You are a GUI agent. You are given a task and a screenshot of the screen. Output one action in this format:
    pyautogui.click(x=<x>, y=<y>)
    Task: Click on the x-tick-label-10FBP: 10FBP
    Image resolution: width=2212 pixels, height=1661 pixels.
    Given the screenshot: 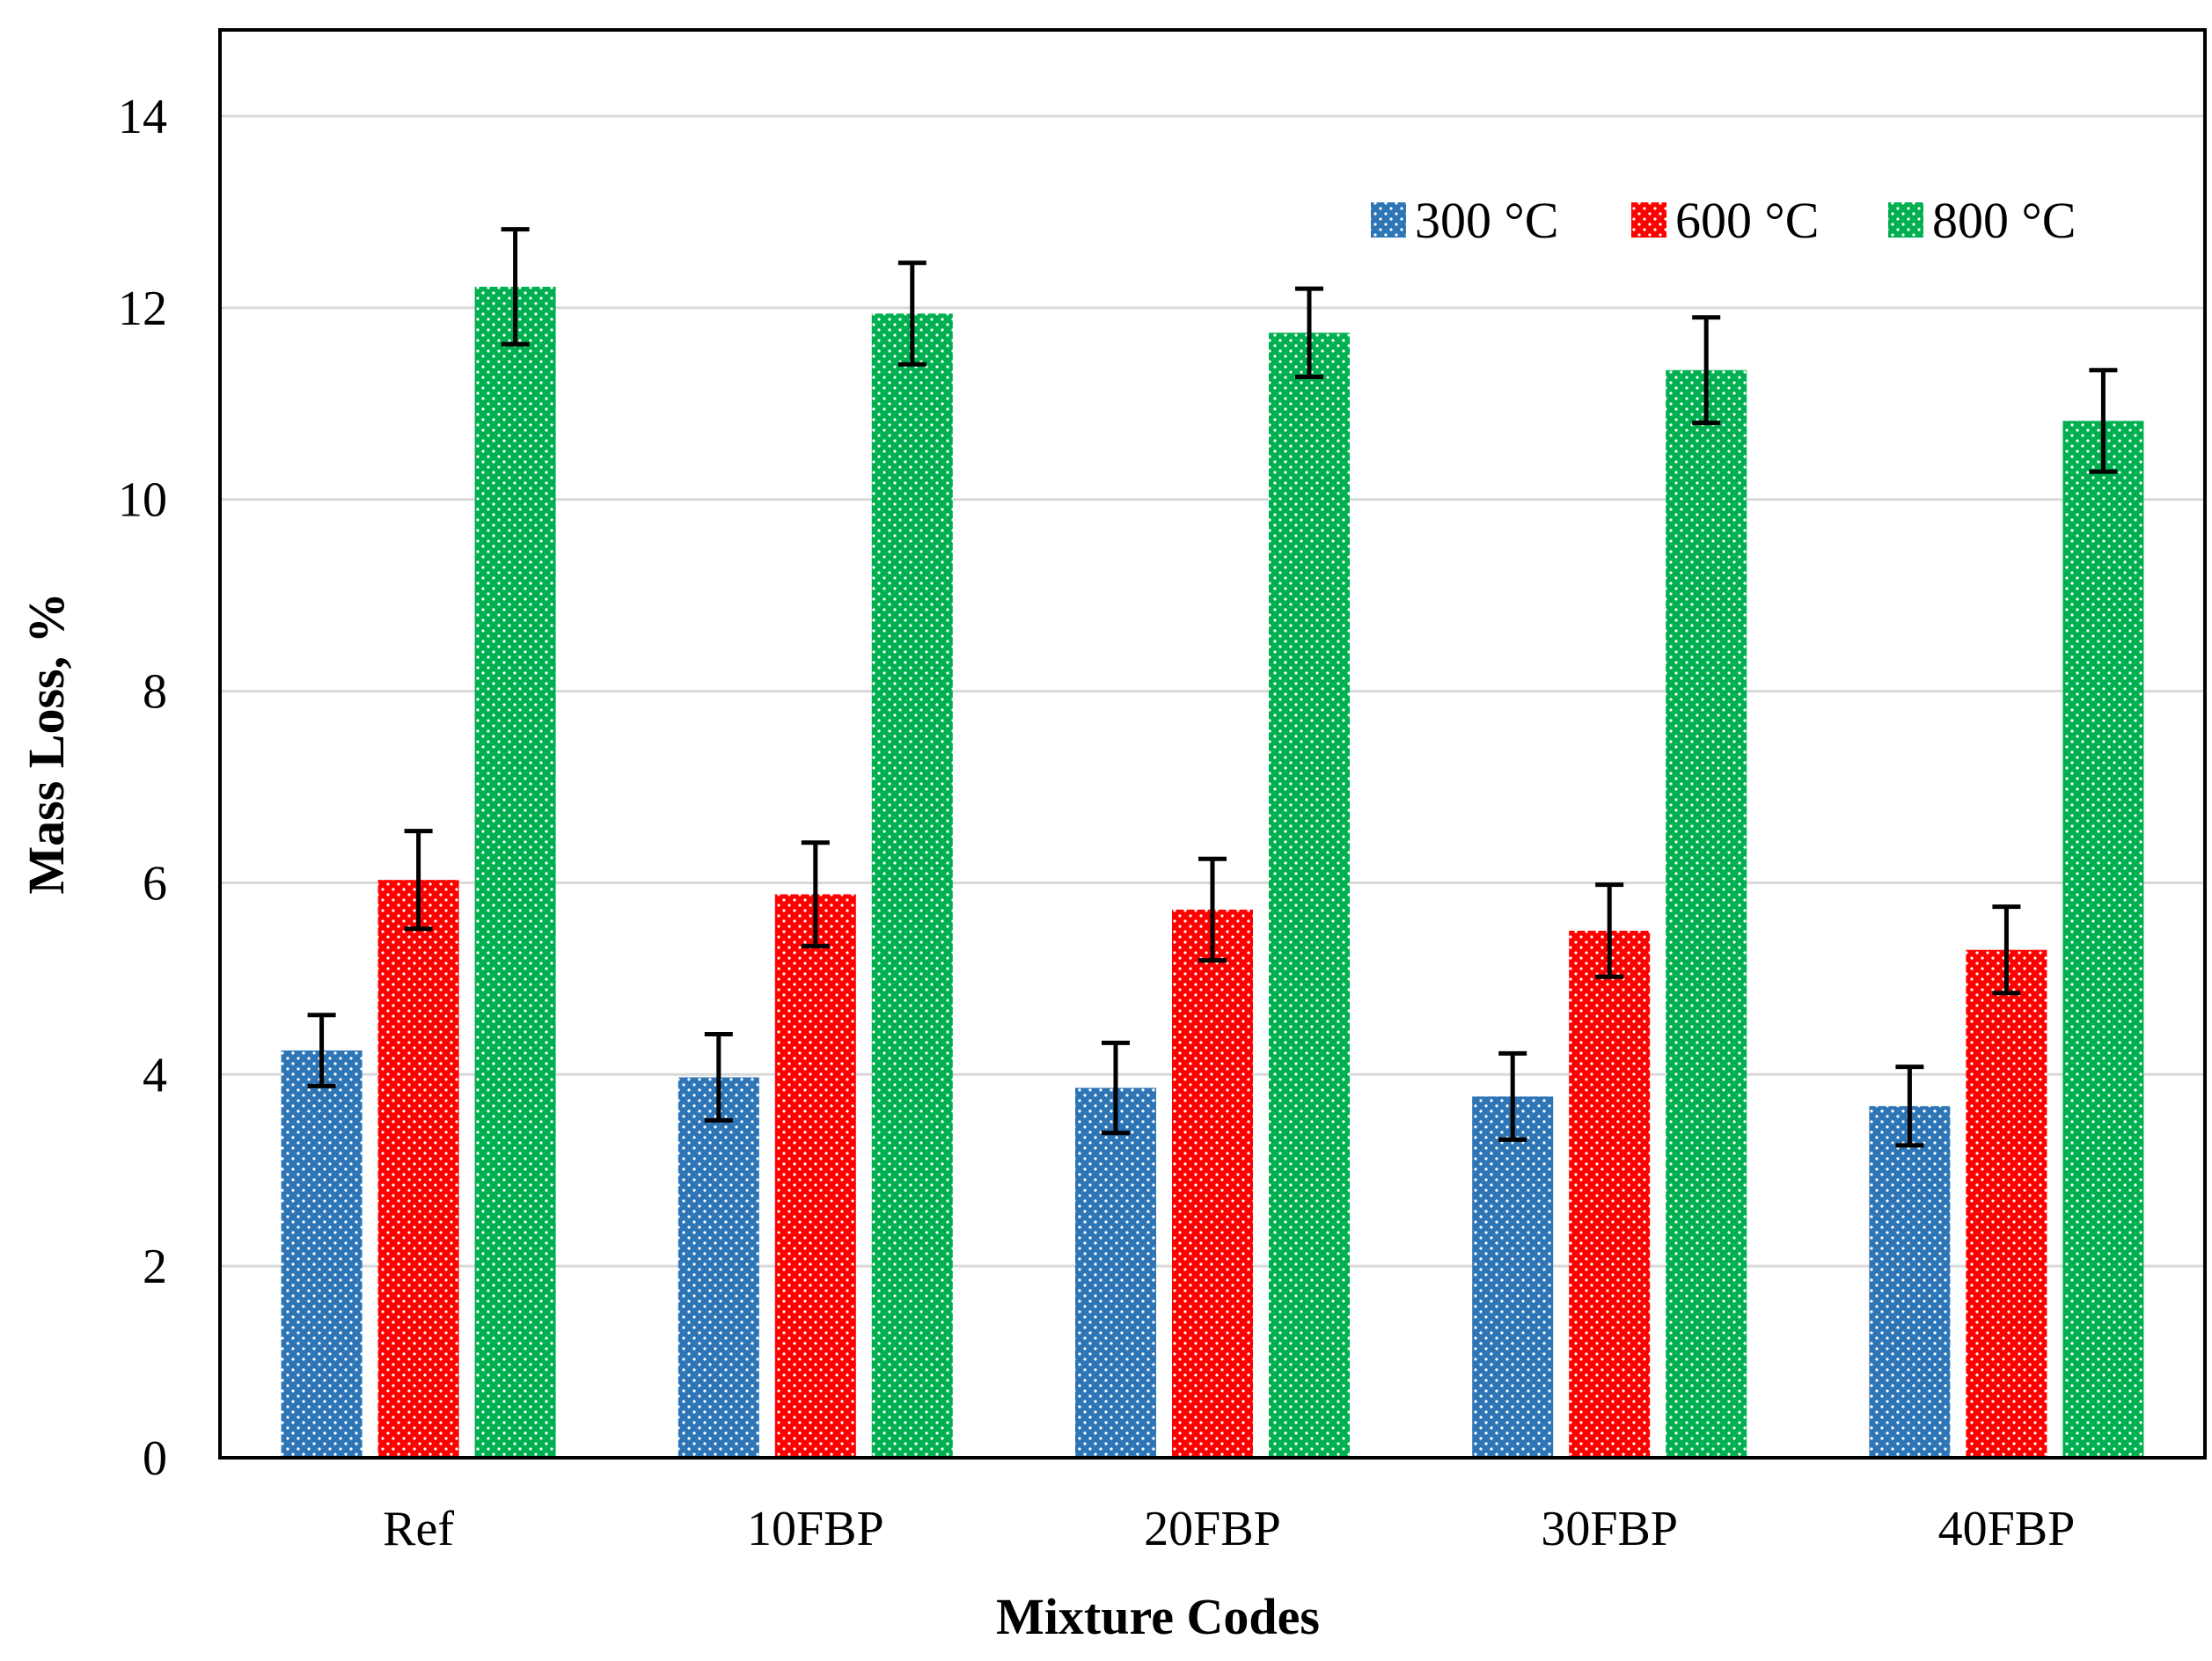 What is the action you would take?
    pyautogui.click(x=815, y=1529)
    